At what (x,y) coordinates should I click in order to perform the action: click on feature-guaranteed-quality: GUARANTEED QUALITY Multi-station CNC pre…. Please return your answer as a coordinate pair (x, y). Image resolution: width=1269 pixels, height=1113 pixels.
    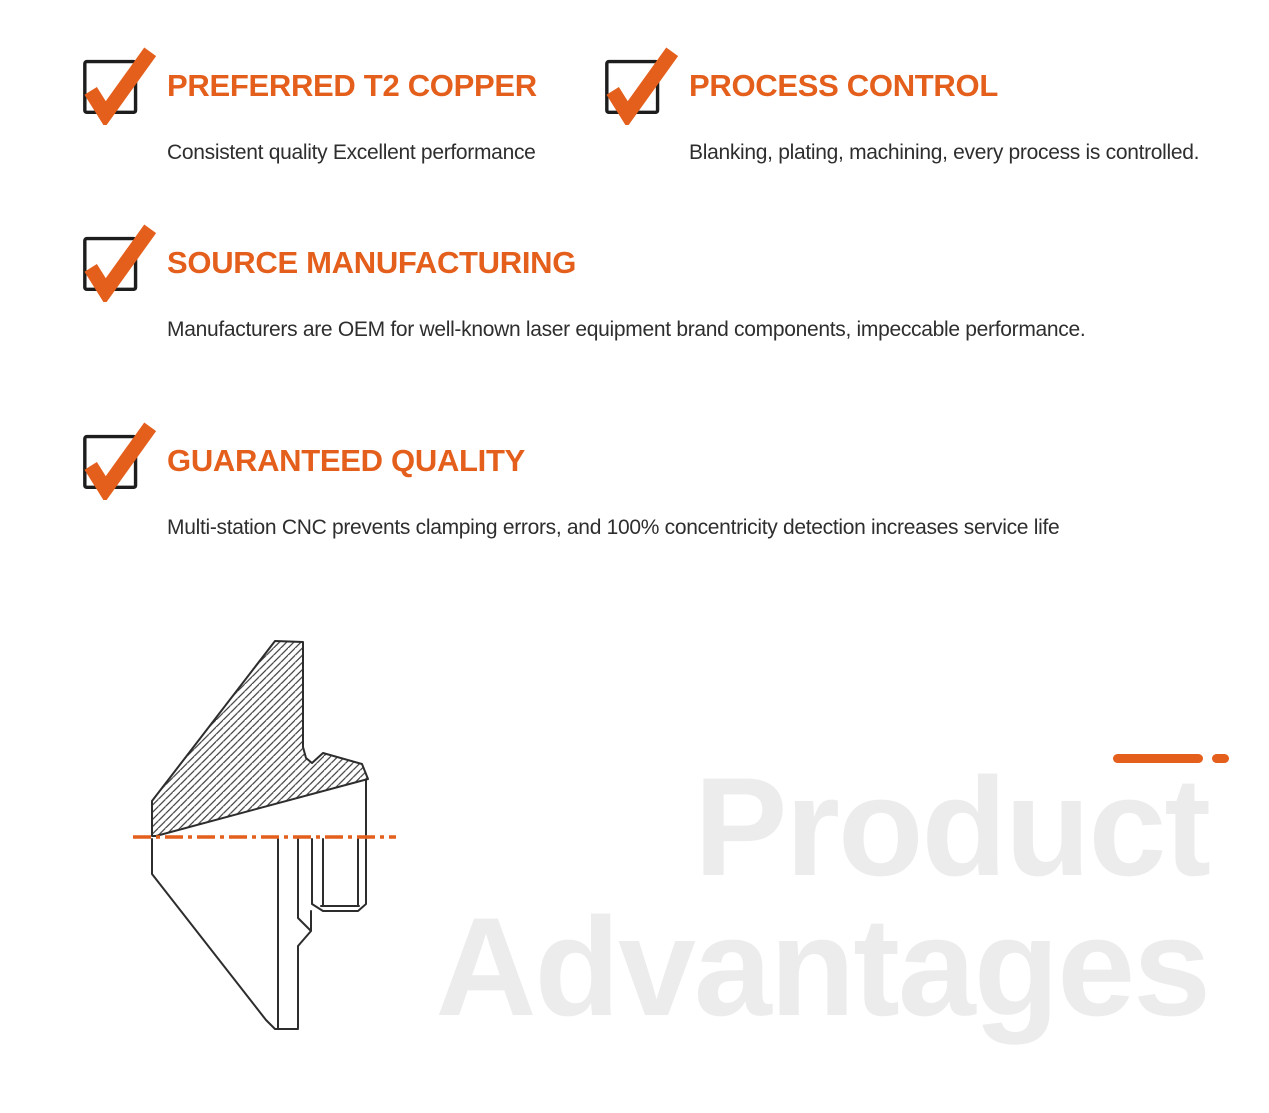
    Looking at the image, I should click on (570, 480).